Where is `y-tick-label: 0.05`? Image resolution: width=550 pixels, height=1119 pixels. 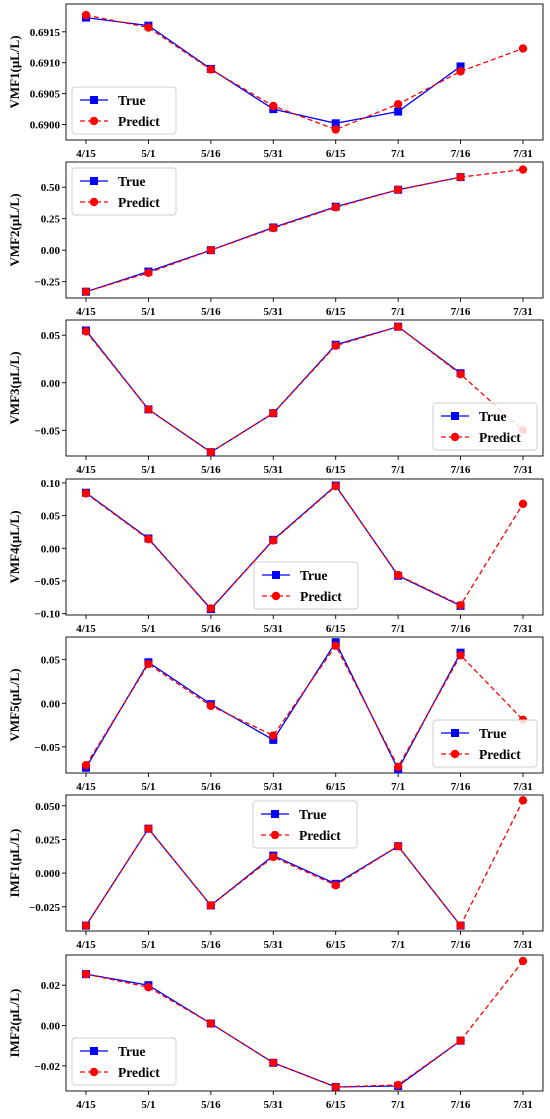
y-tick-label: 0.05 is located at coordinates (51, 336).